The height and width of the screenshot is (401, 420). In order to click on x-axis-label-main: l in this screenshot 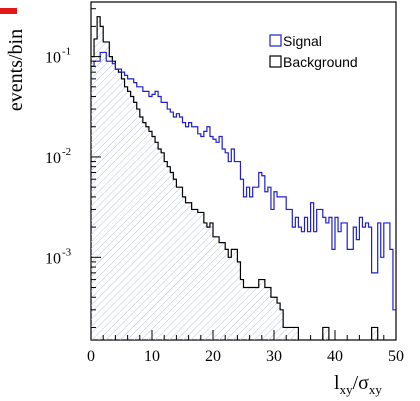, I will do `click(337, 383)`.